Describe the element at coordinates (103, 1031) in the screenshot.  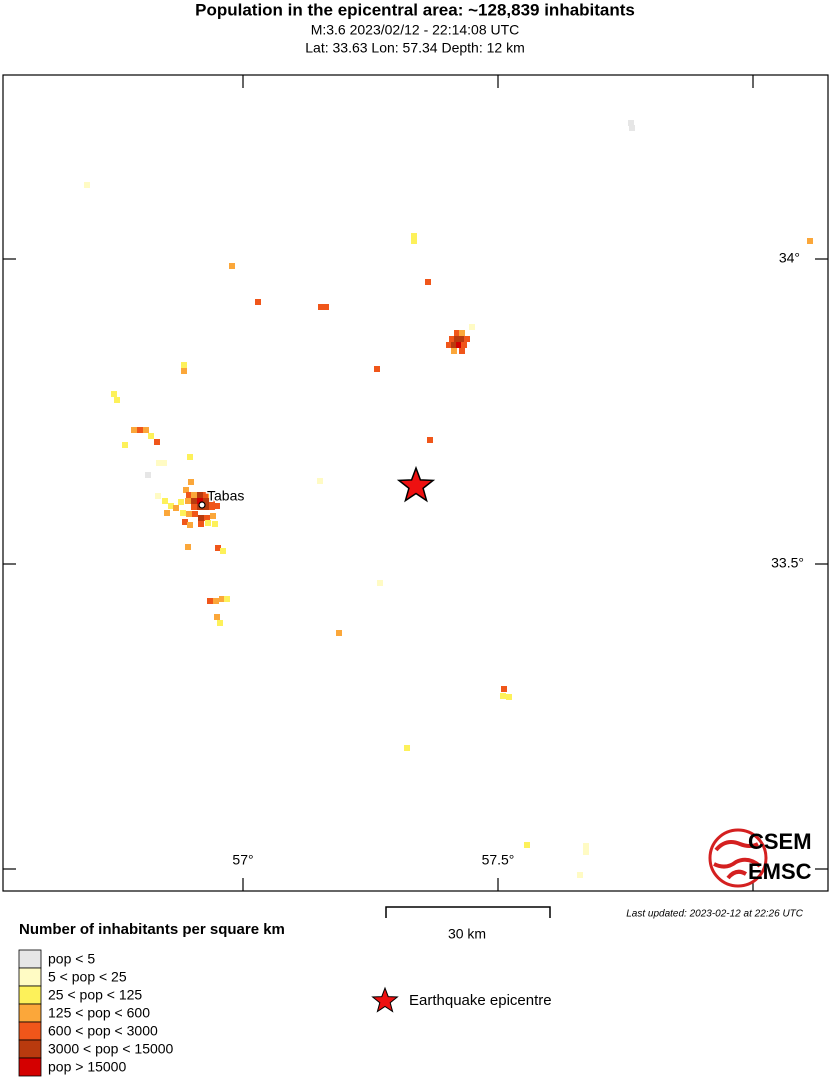
I see `legend-label: 600 < pop < 3000` at that location.